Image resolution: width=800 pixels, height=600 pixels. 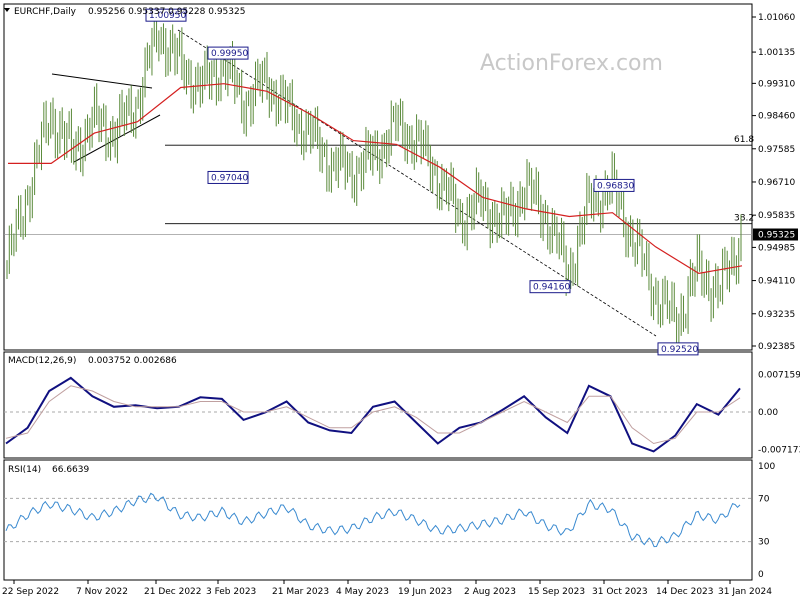 I want to click on price-annotation-label: 0.97040, so click(x=229, y=178).